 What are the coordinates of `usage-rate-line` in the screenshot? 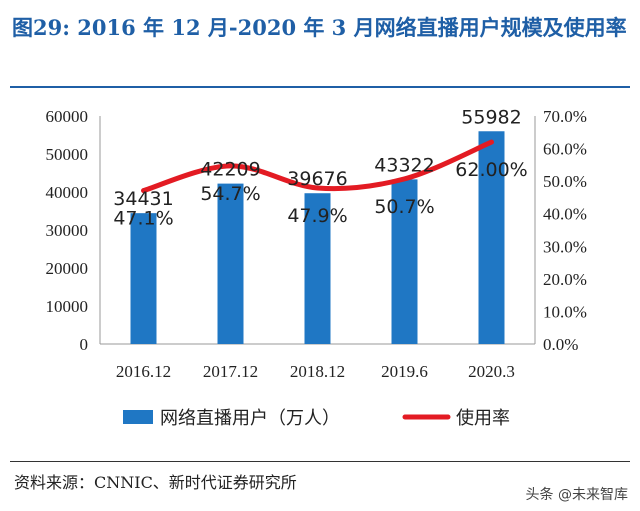 It's located at (317, 166).